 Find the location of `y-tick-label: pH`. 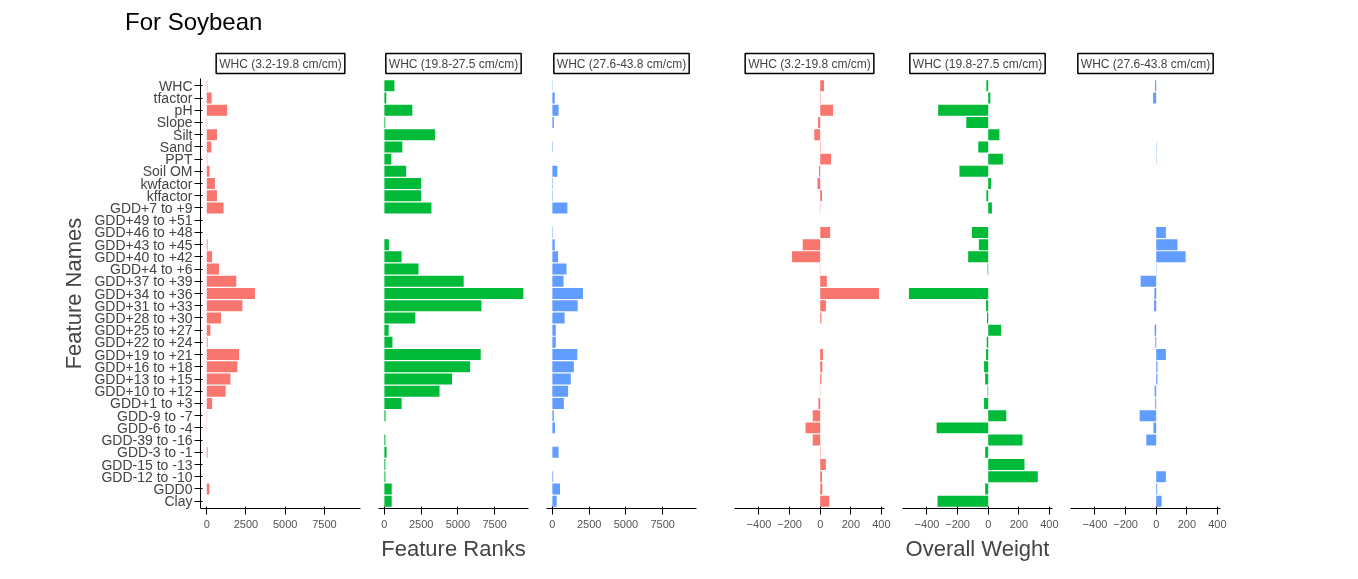

y-tick-label: pH is located at coordinates (183, 110).